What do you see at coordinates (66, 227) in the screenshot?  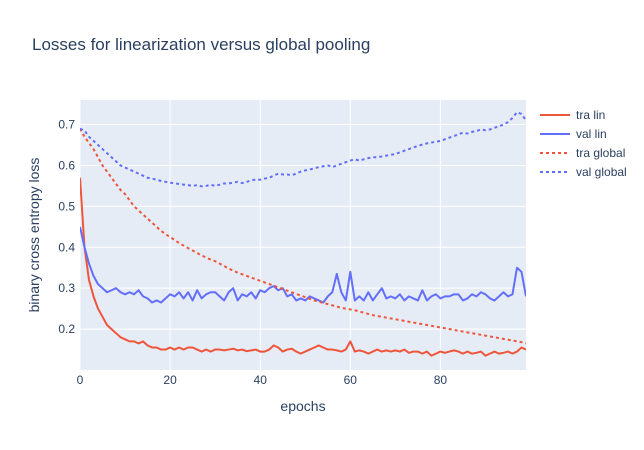 I see `y-axis-ticks: 0.2 0.3 0.4 0.5 0.6 0.7` at bounding box center [66, 227].